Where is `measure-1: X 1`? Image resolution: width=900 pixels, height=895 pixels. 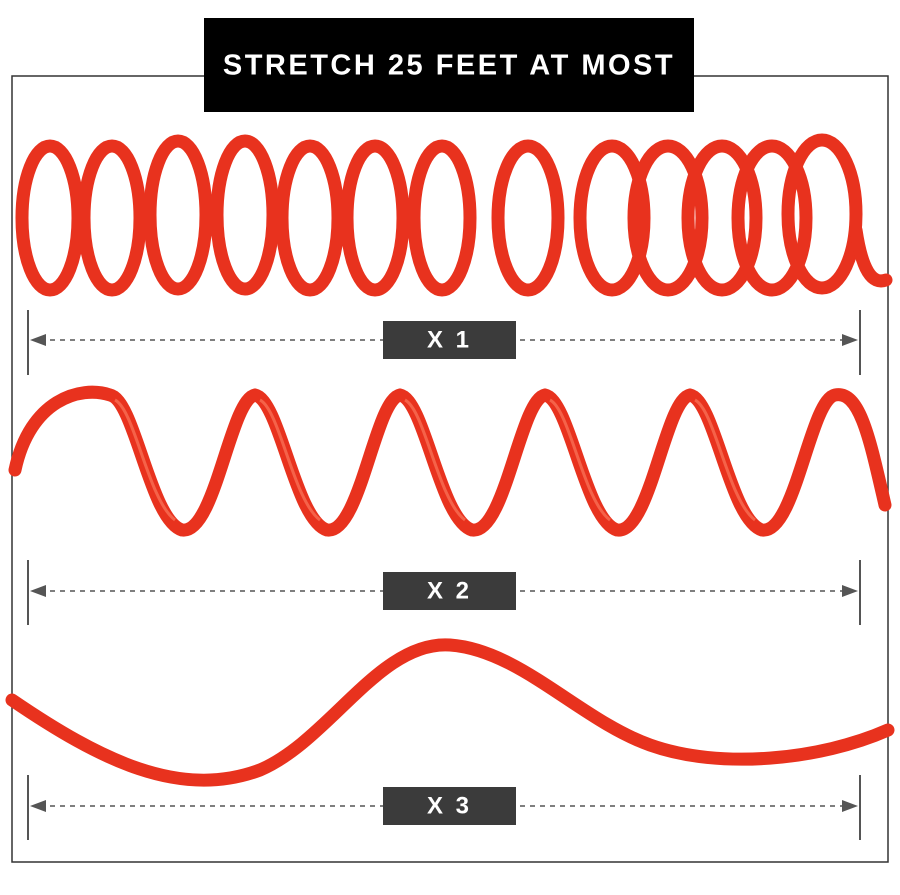 measure-1: X 1 is located at coordinates (444, 342).